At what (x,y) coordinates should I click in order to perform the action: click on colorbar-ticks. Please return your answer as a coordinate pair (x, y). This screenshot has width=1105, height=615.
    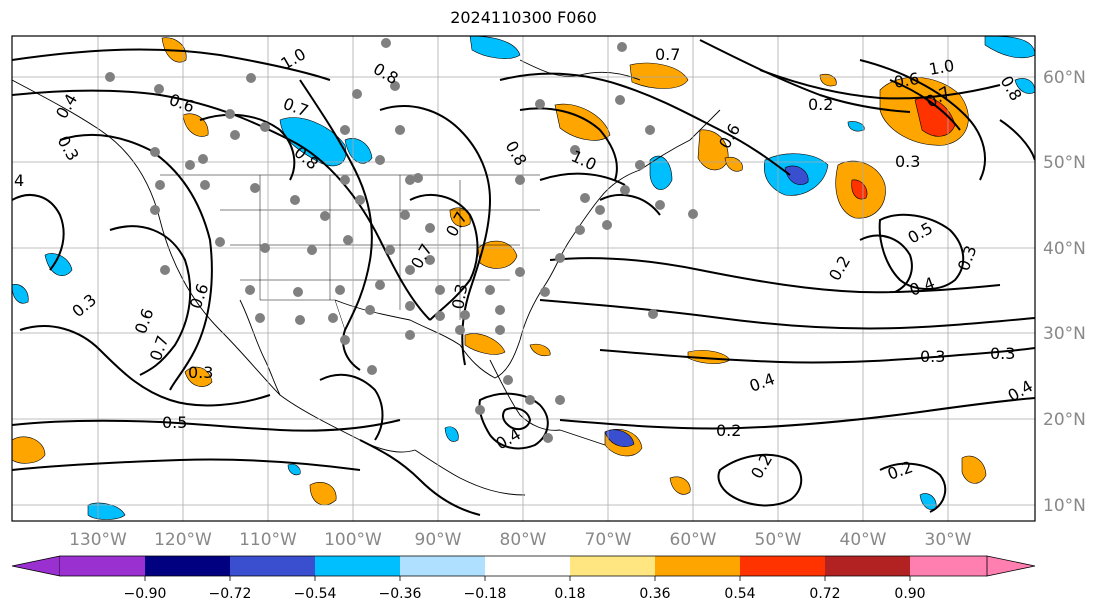
    Looking at the image, I should click on (527, 578).